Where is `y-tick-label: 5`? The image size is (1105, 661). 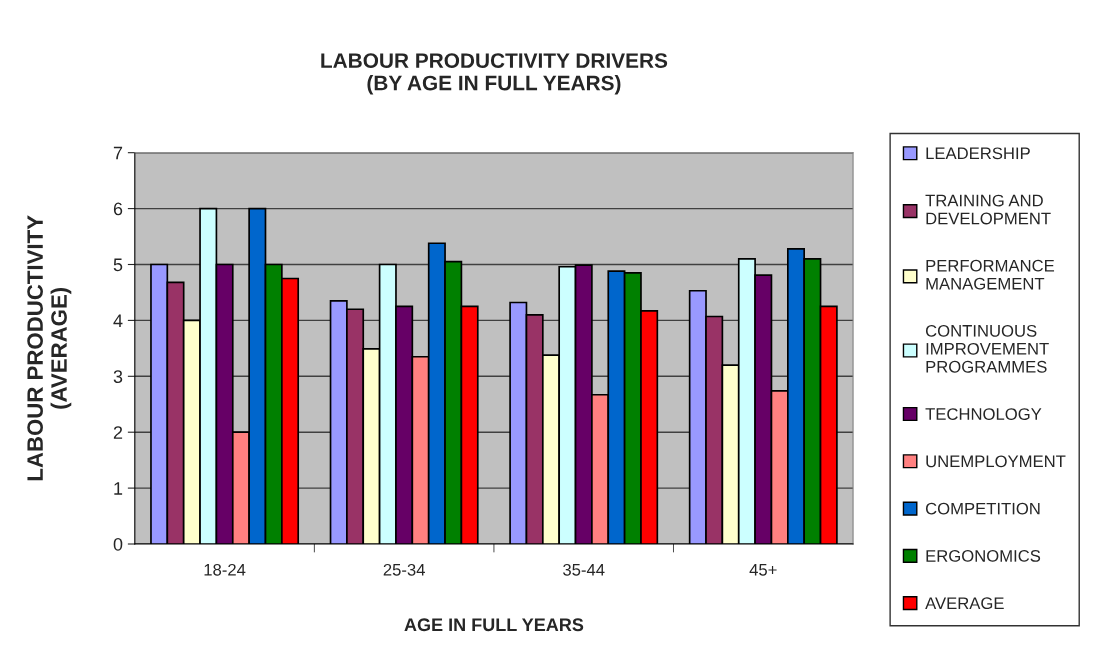 y-tick-label: 5 is located at coordinates (118, 265).